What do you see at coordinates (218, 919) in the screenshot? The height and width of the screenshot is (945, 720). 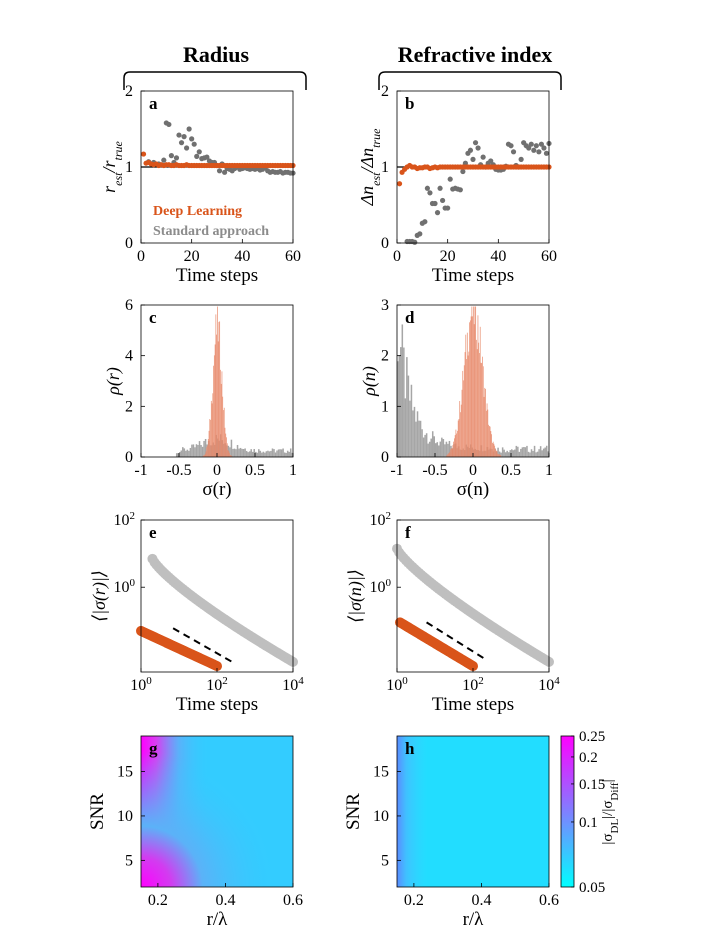 I see `x-axis-label: r/λ` at bounding box center [218, 919].